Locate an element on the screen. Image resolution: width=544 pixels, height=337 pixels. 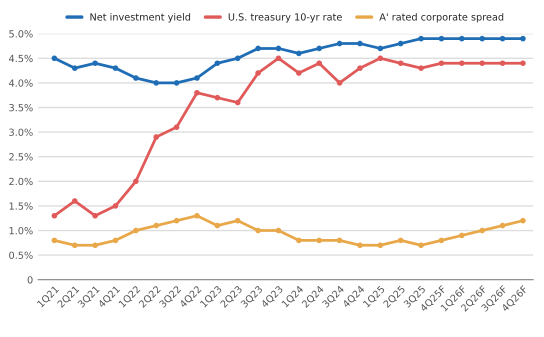
y-tick-label: 0 is located at coordinates (30, 280).